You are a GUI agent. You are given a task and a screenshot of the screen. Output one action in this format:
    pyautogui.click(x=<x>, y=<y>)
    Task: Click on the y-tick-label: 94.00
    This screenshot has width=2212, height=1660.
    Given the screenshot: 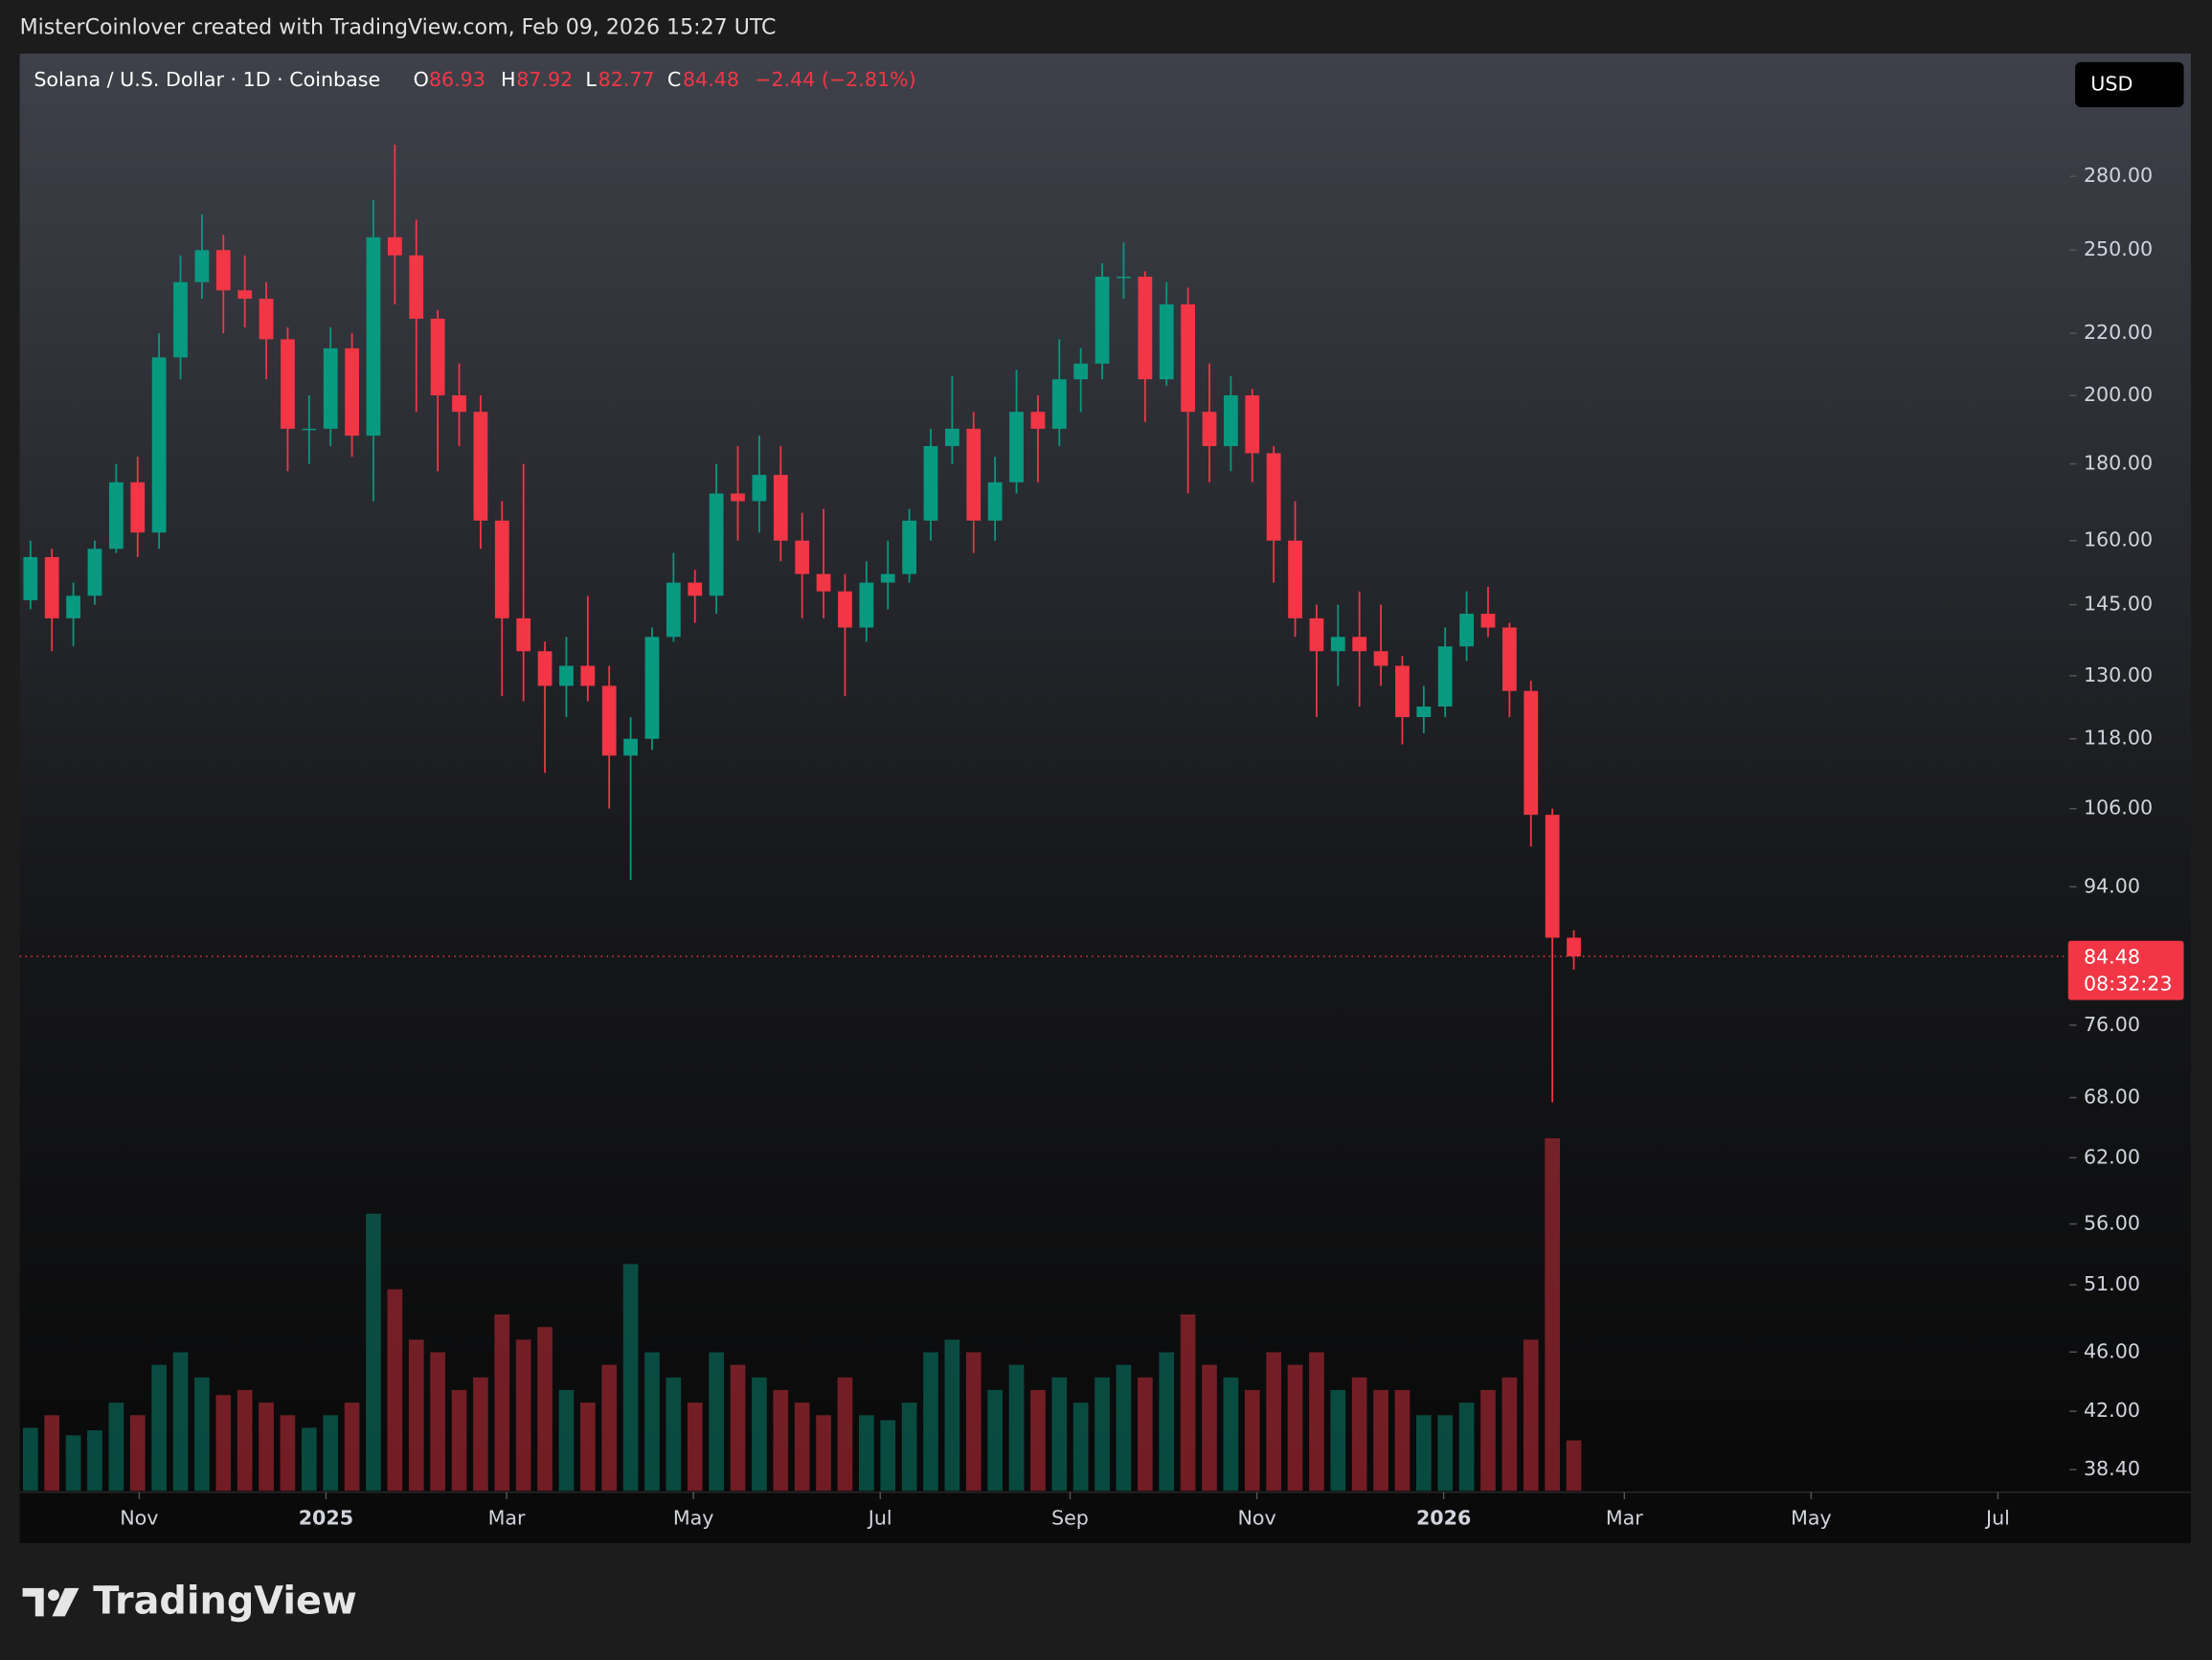 What is the action you would take?
    pyautogui.click(x=2112, y=885)
    